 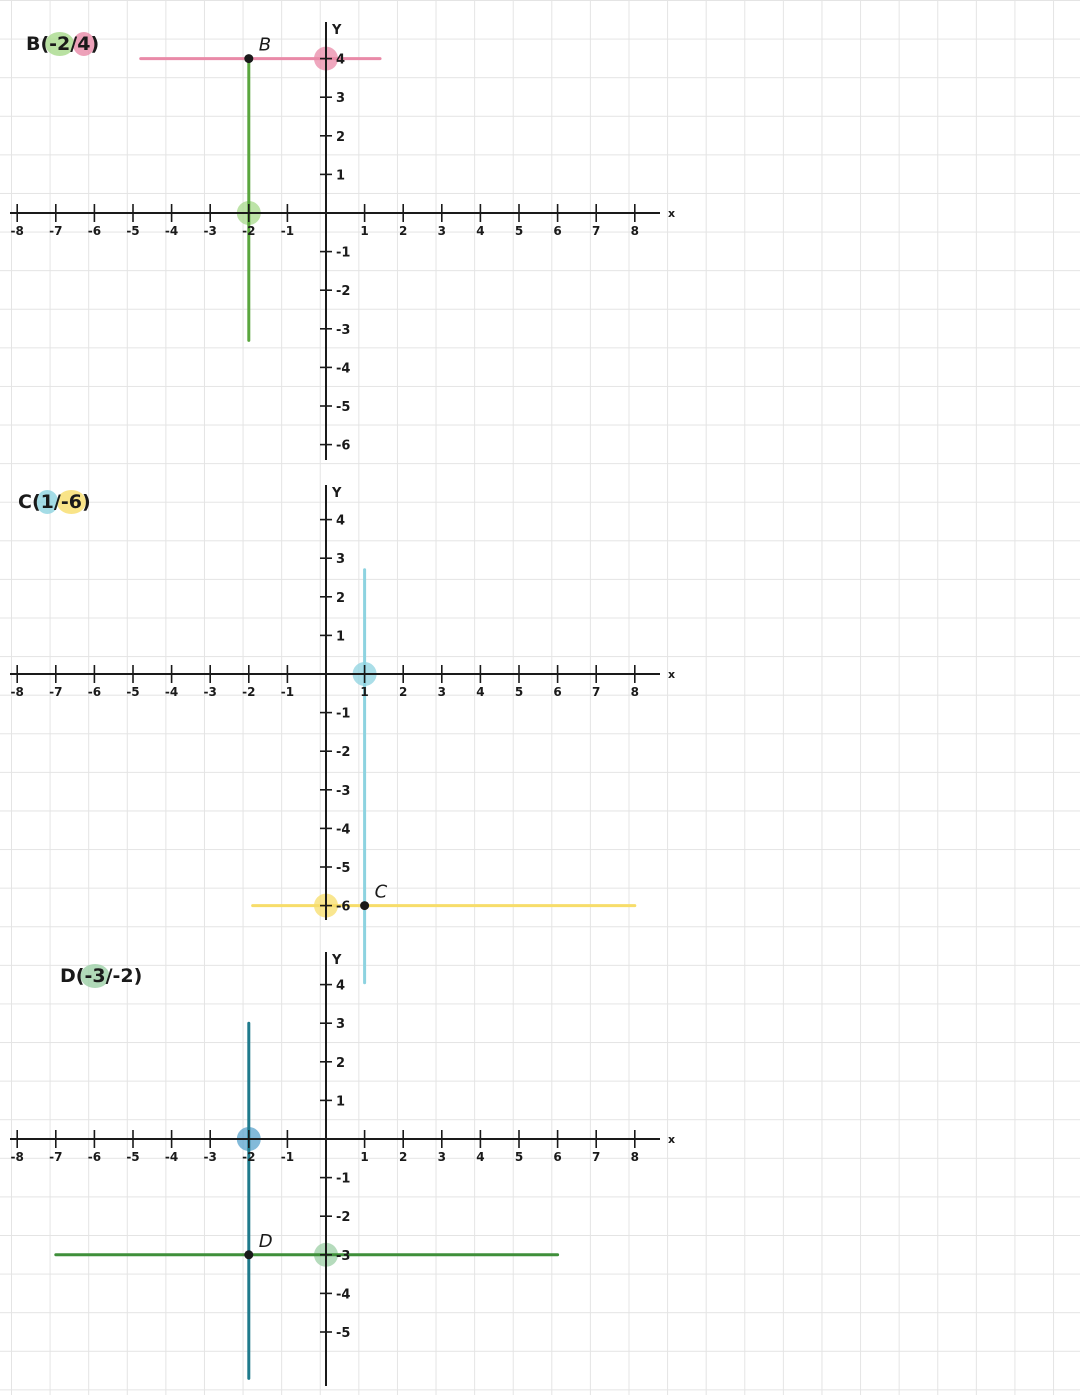 I want to click on point-label: B, so click(x=265, y=45).